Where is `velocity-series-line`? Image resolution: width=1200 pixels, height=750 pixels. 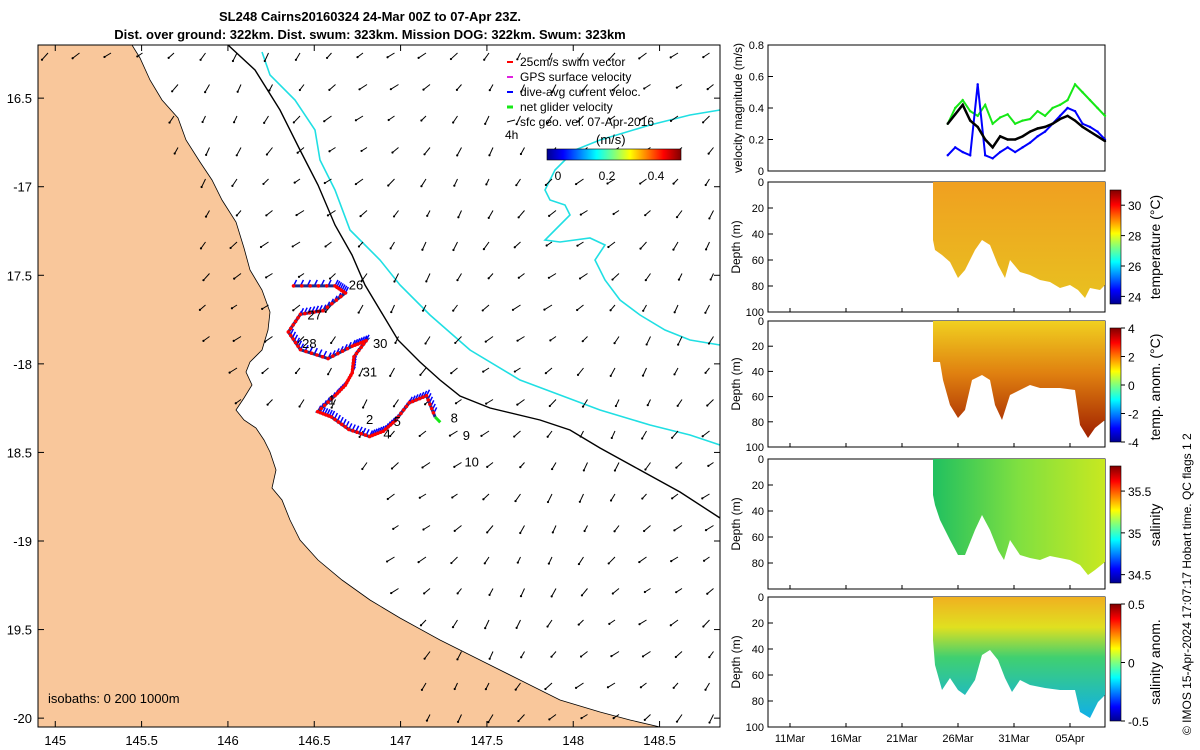
velocity-series-line is located at coordinates (1026, 122).